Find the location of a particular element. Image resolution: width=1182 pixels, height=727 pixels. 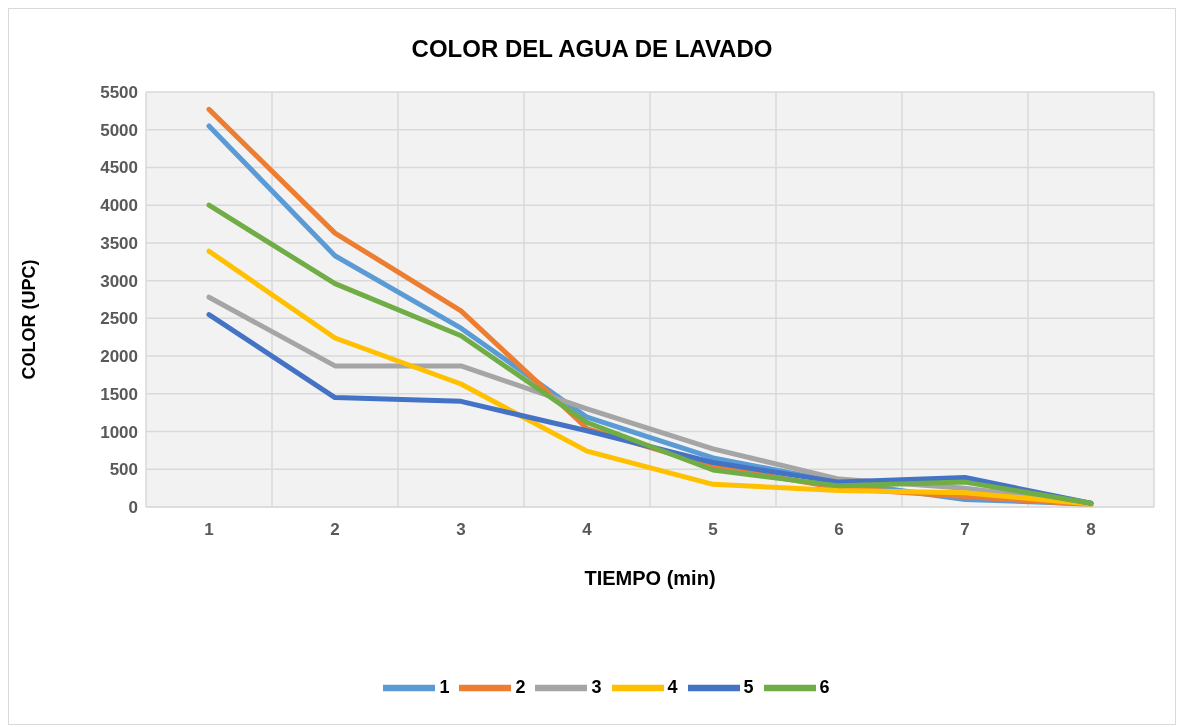

y-tick-label: 3500 is located at coordinates (119, 243).